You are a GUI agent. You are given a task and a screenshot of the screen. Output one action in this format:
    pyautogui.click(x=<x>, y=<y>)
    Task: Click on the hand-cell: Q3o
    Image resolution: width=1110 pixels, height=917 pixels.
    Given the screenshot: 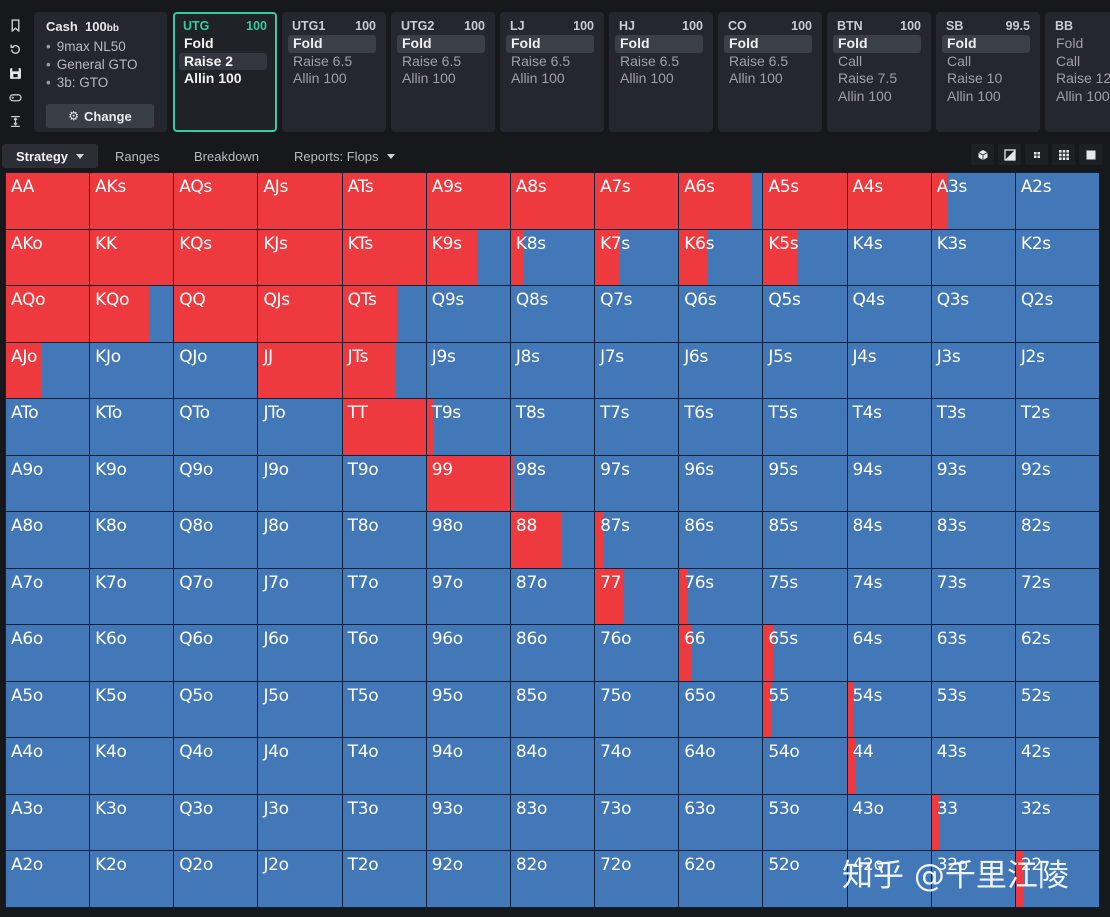 What is the action you would take?
    pyautogui.click(x=216, y=822)
    